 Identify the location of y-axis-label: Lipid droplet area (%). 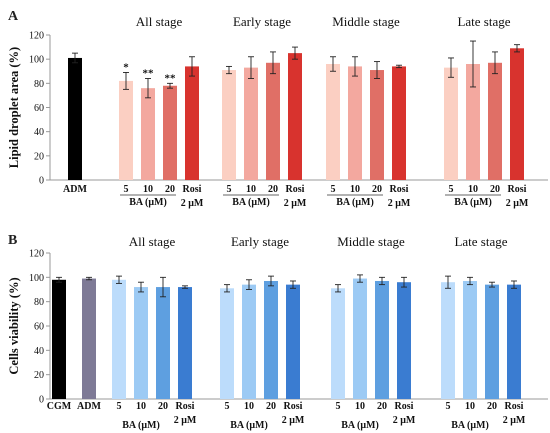
(14, 107).